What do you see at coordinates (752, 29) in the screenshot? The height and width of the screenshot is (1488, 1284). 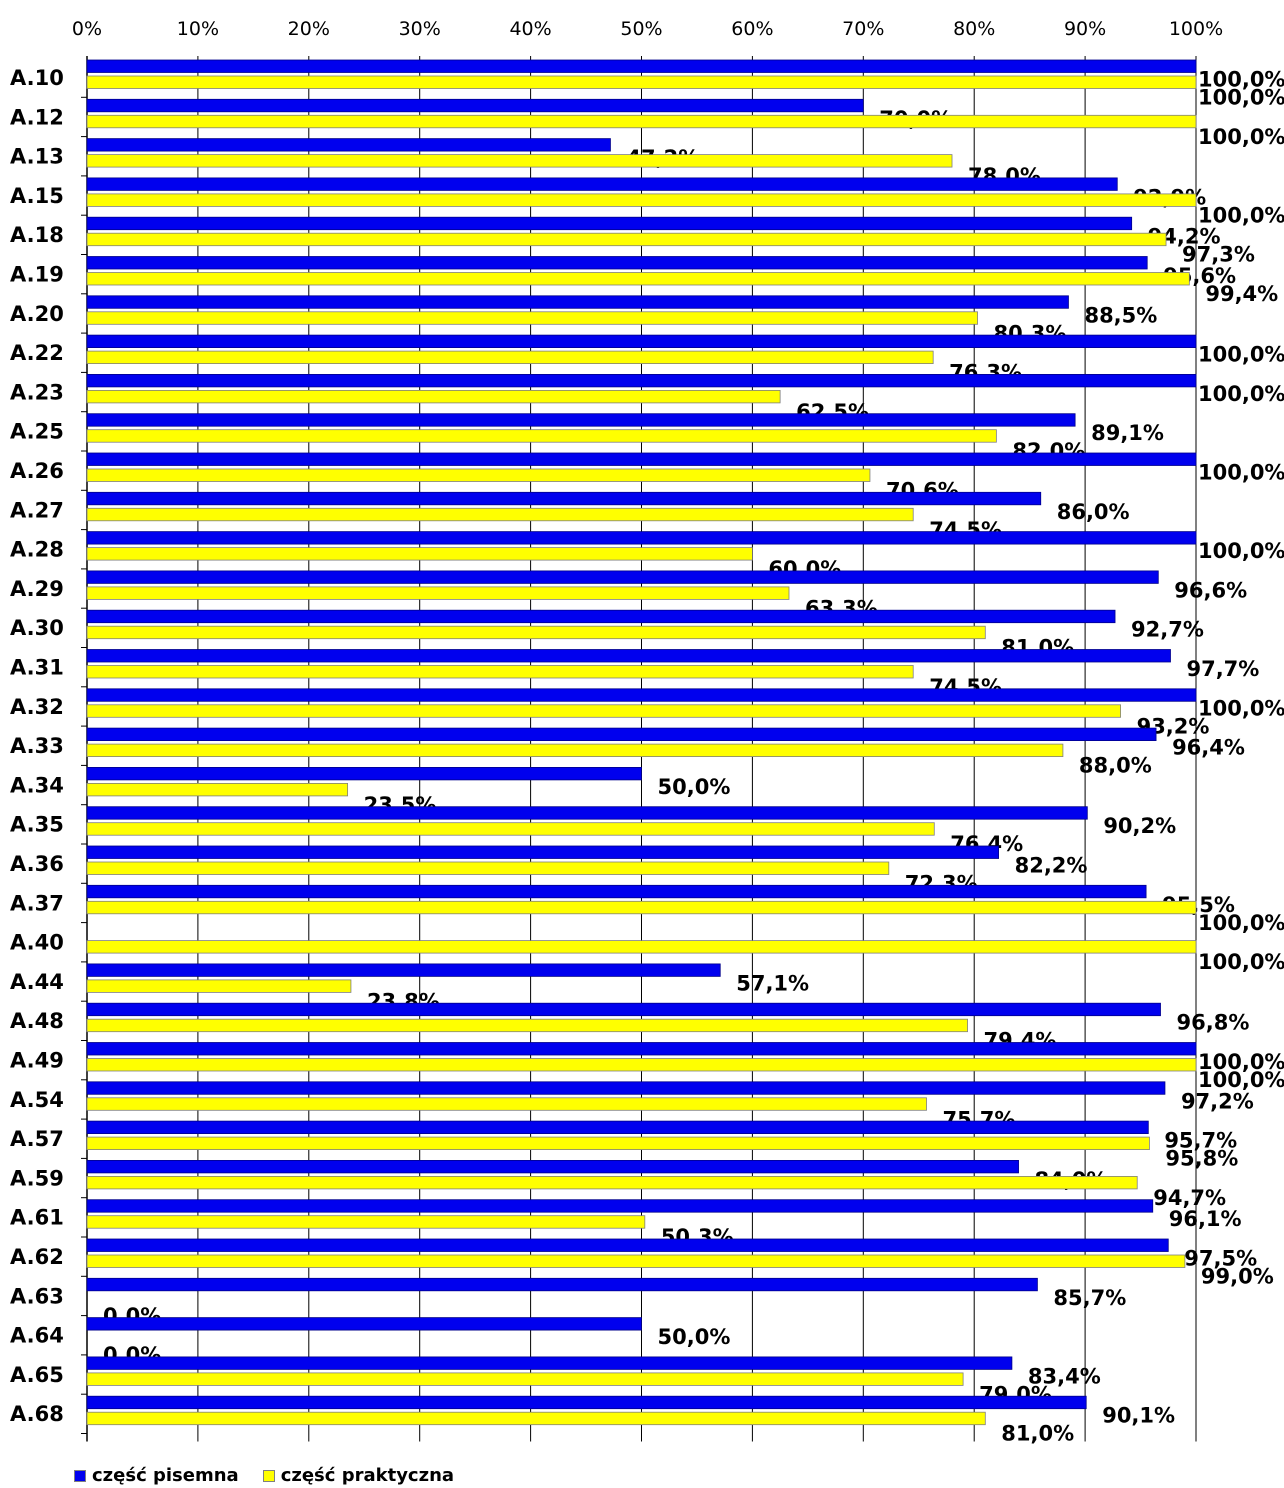 I see `x-tick-label: 60%` at bounding box center [752, 29].